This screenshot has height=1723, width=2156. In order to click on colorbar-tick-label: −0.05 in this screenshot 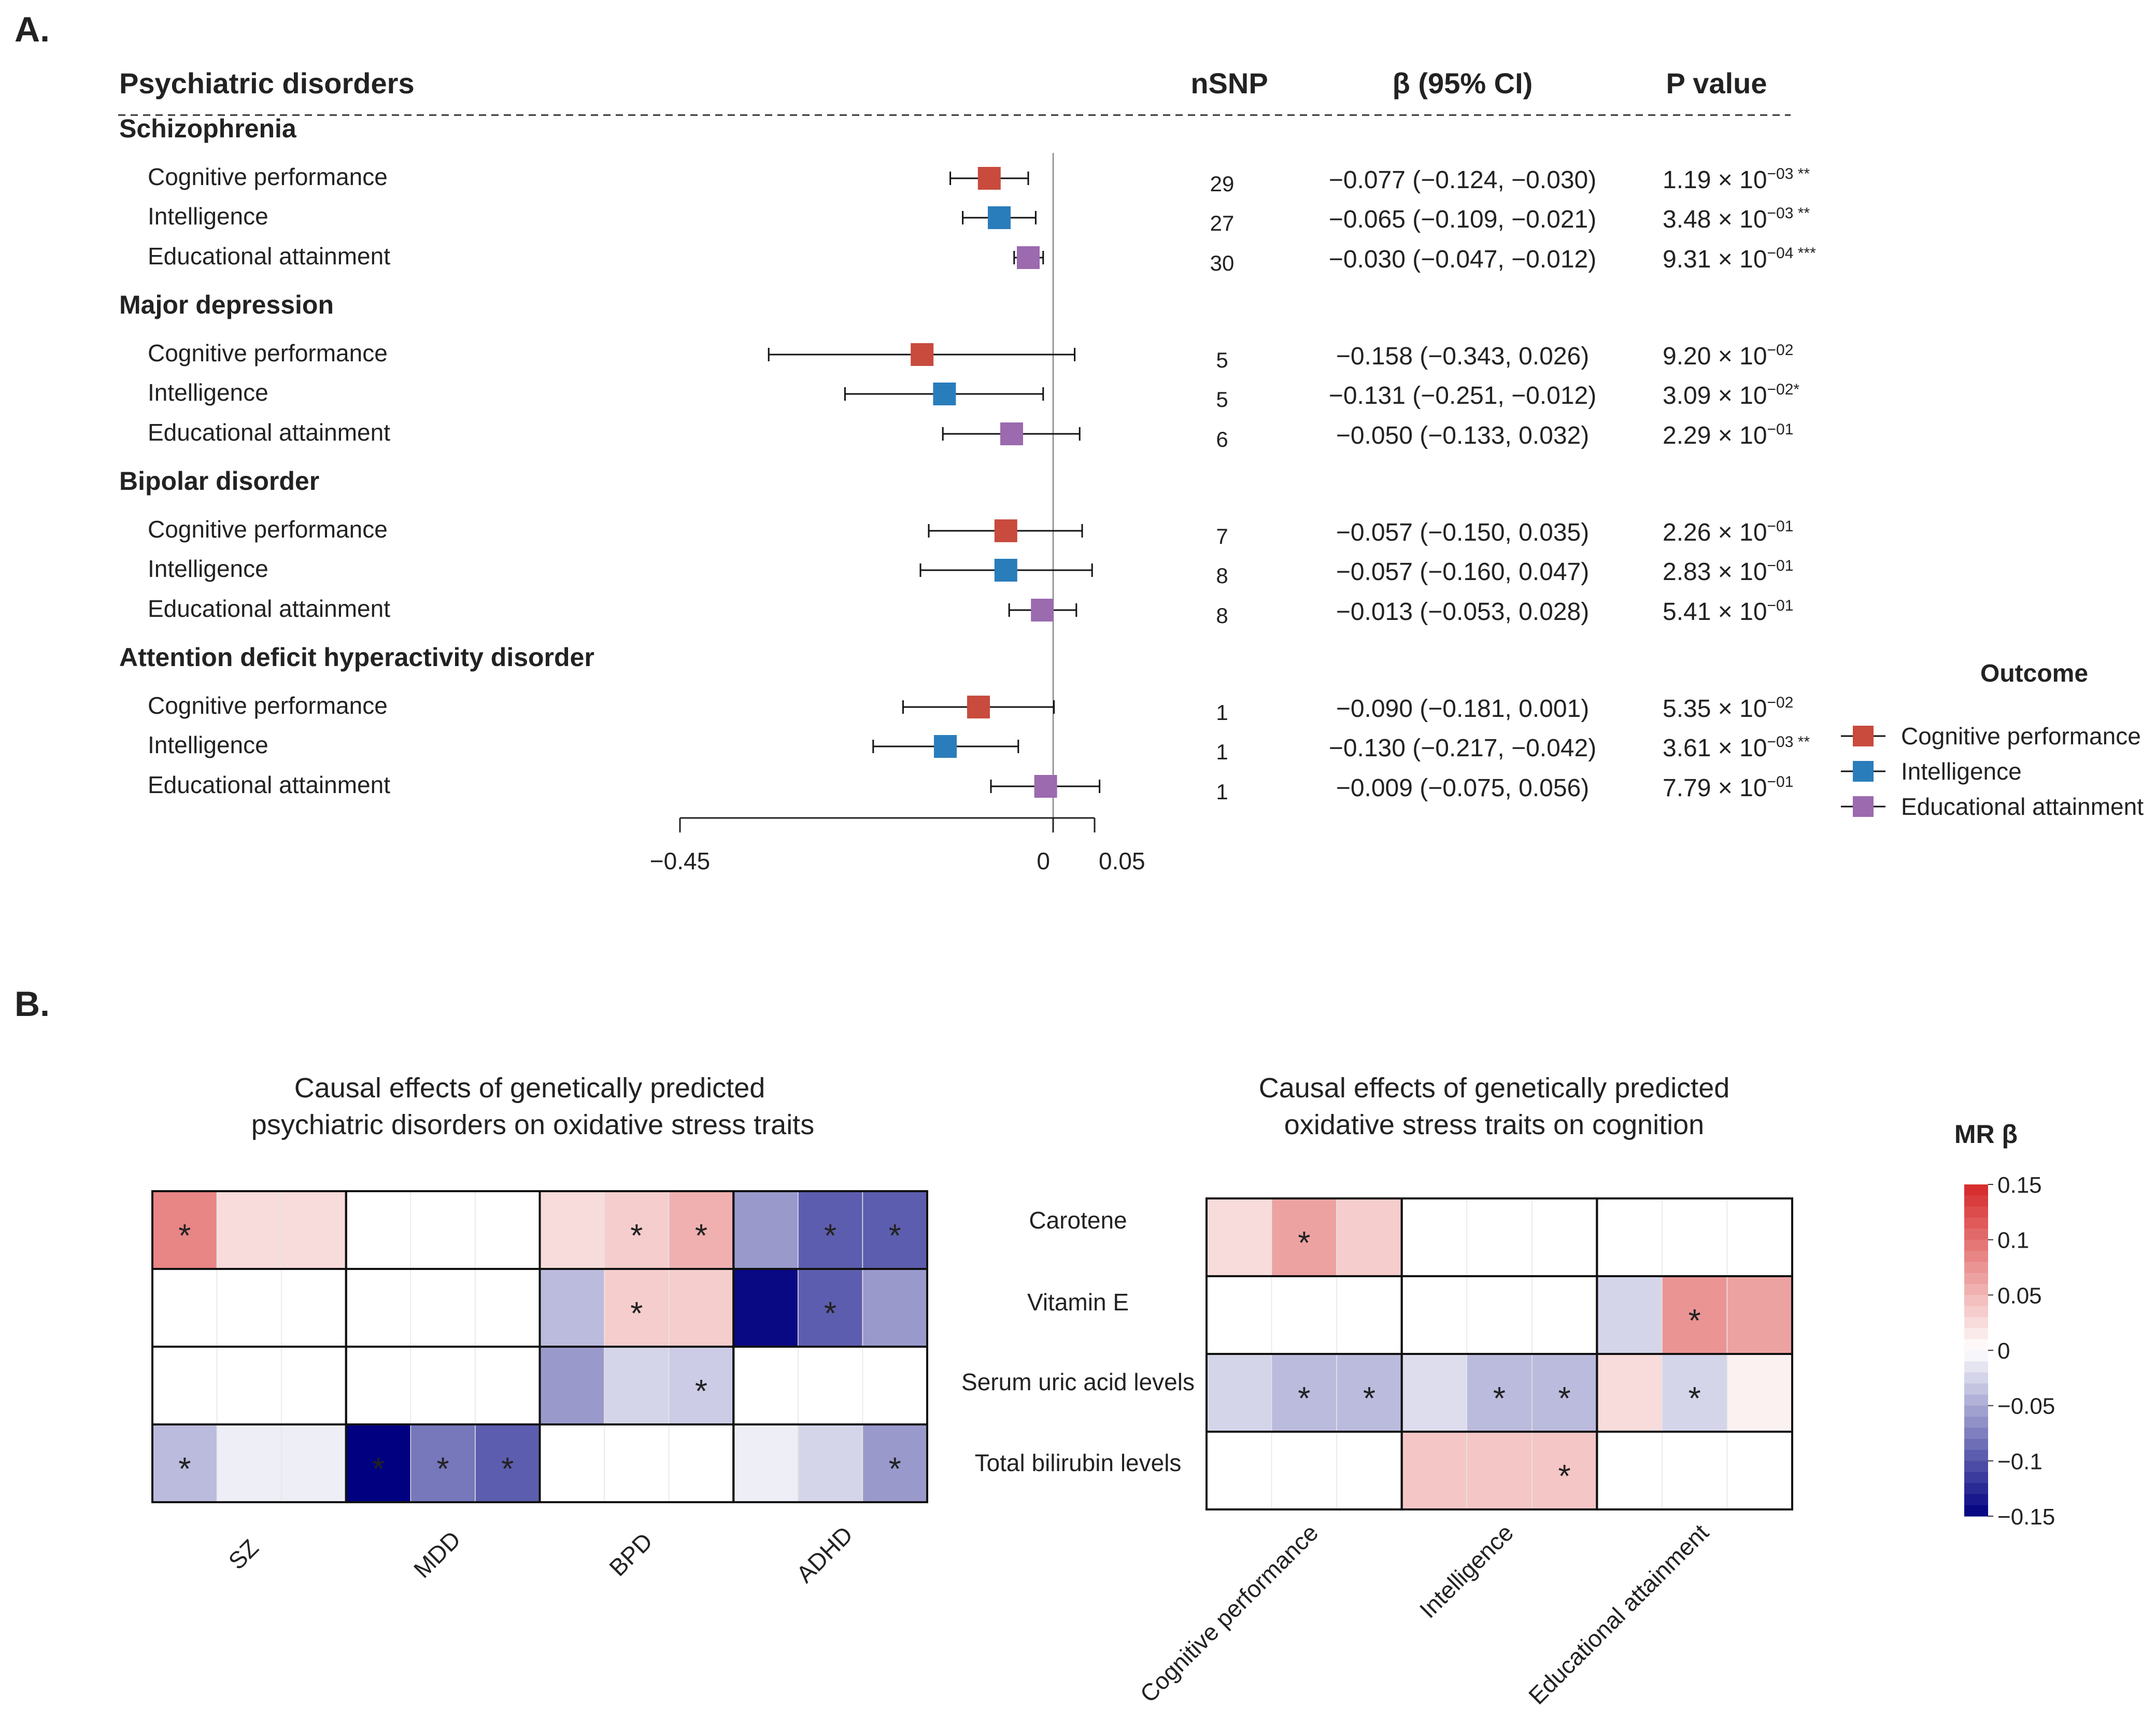, I will do `click(2026, 1406)`.